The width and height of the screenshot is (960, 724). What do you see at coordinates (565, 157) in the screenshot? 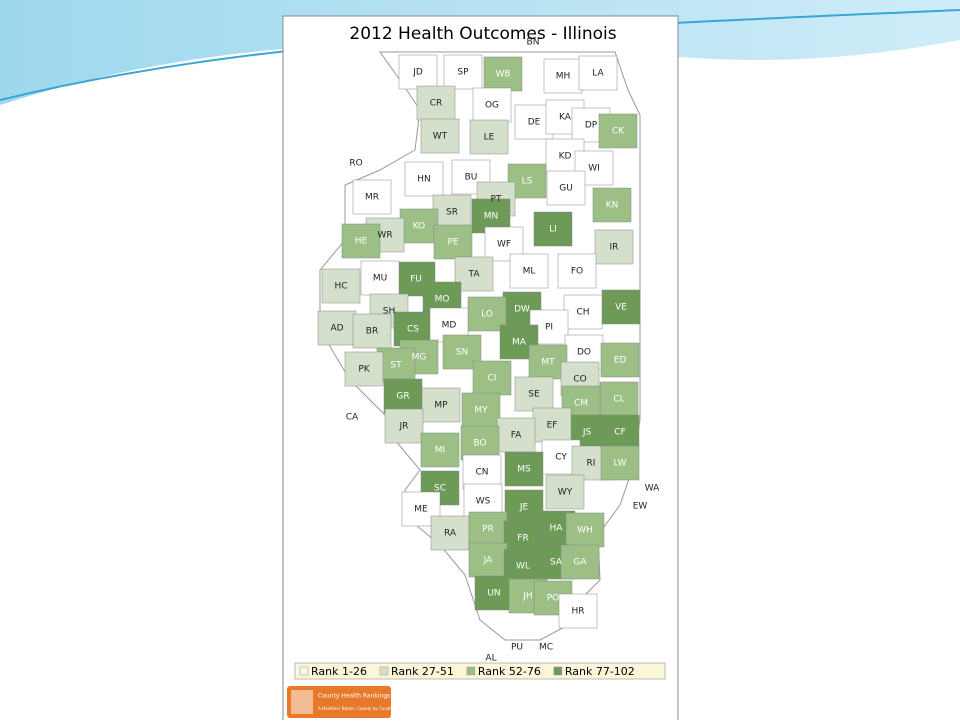
I see `county-label: KD` at bounding box center [565, 157].